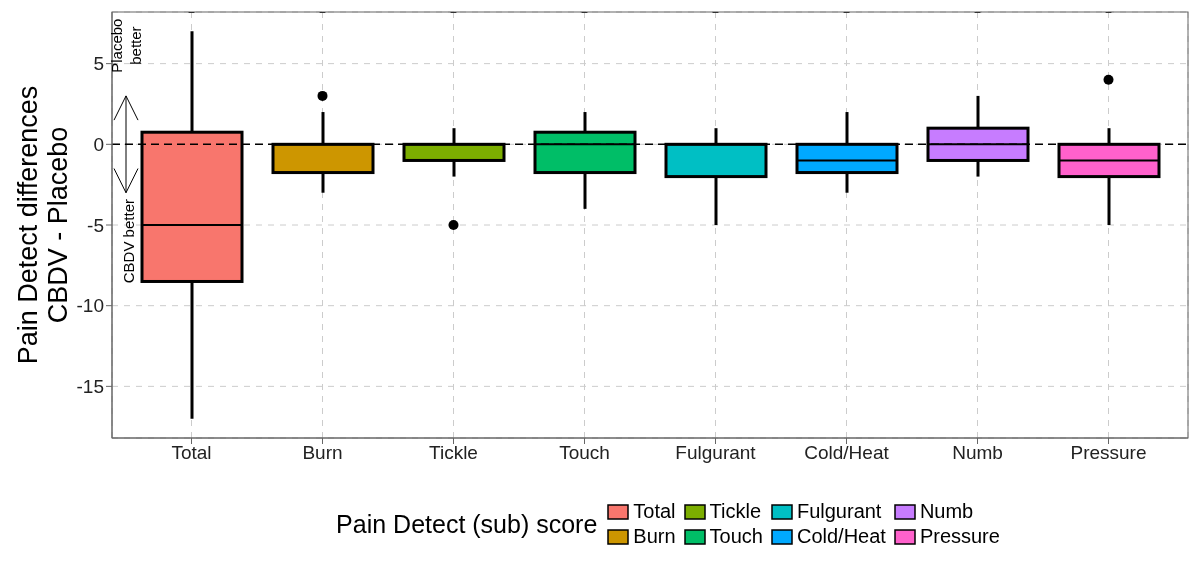  Describe the element at coordinates (946, 511) in the screenshot. I see `legend-label: Numb` at that location.